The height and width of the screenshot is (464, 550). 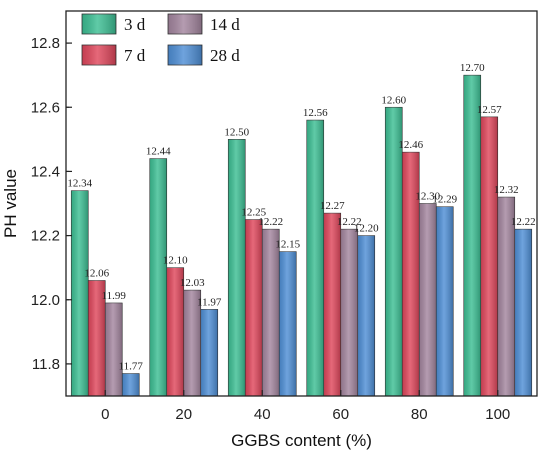 I want to click on data-label: 12.20, so click(x=366, y=229).